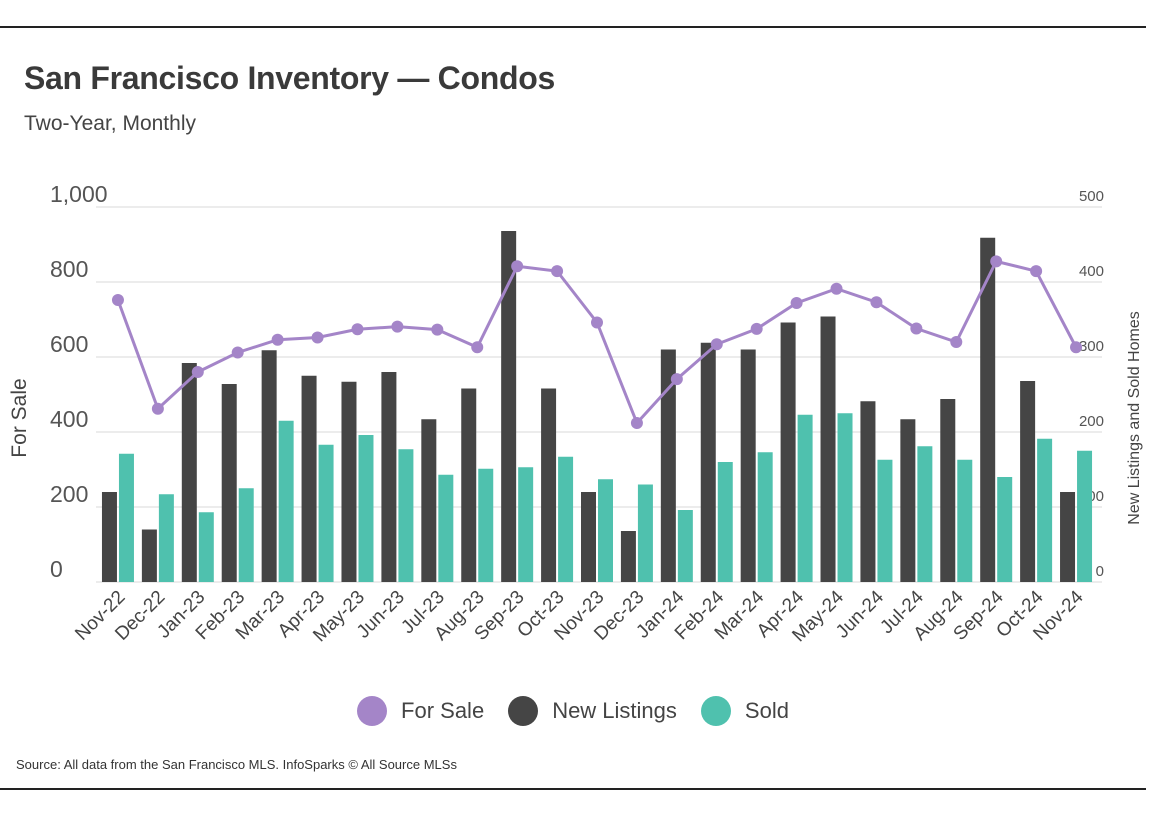 The width and height of the screenshot is (1166, 828). I want to click on y-left-tick-label: 400, so click(69, 419).